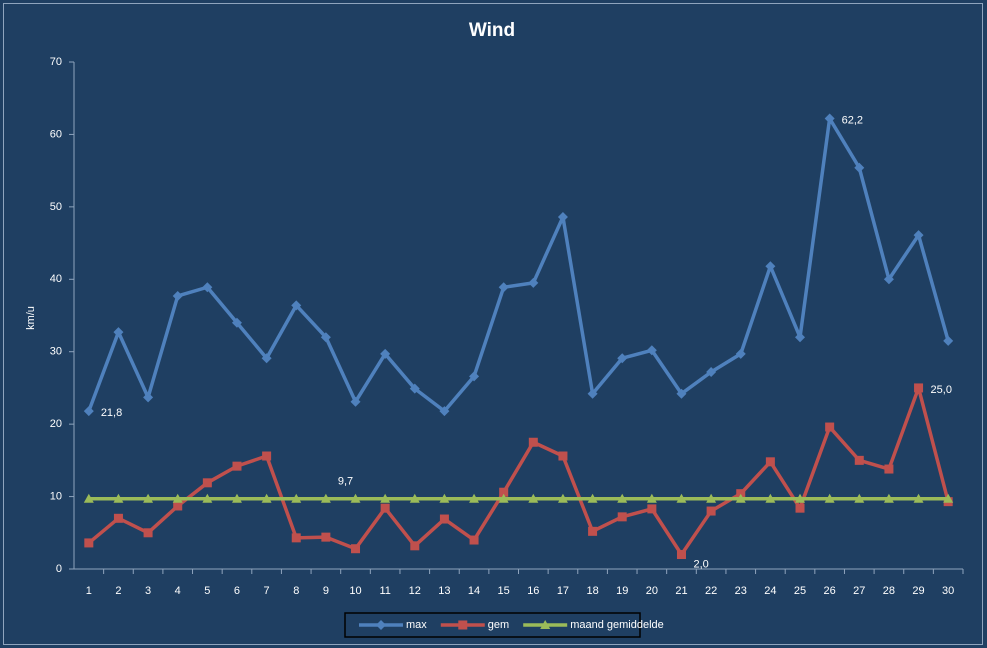  I want to click on x-tick-label: 18, so click(592, 591).